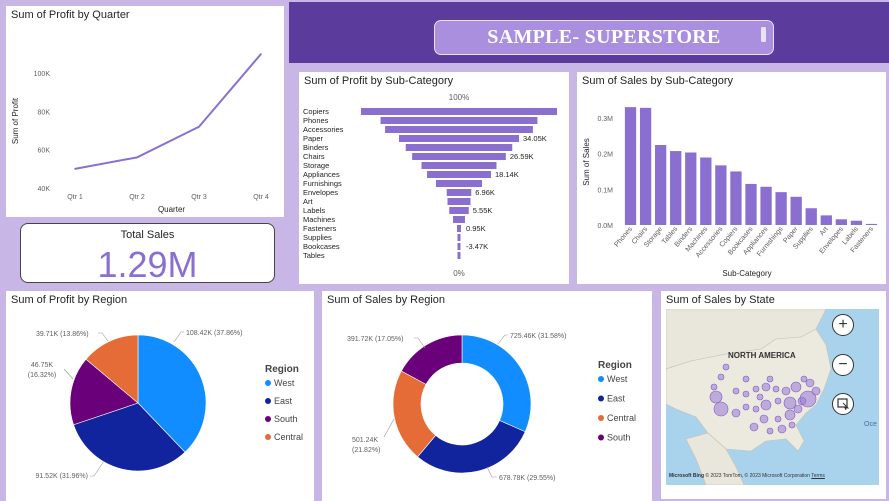 This screenshot has height=501, width=889. I want to click on data-label: 18.14K, so click(507, 174).